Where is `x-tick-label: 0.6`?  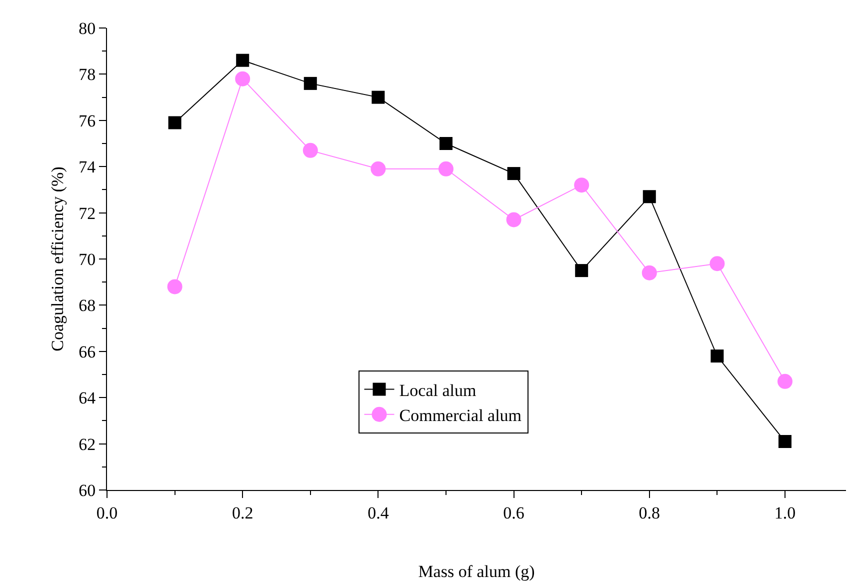 x-tick-label: 0.6 is located at coordinates (513, 512).